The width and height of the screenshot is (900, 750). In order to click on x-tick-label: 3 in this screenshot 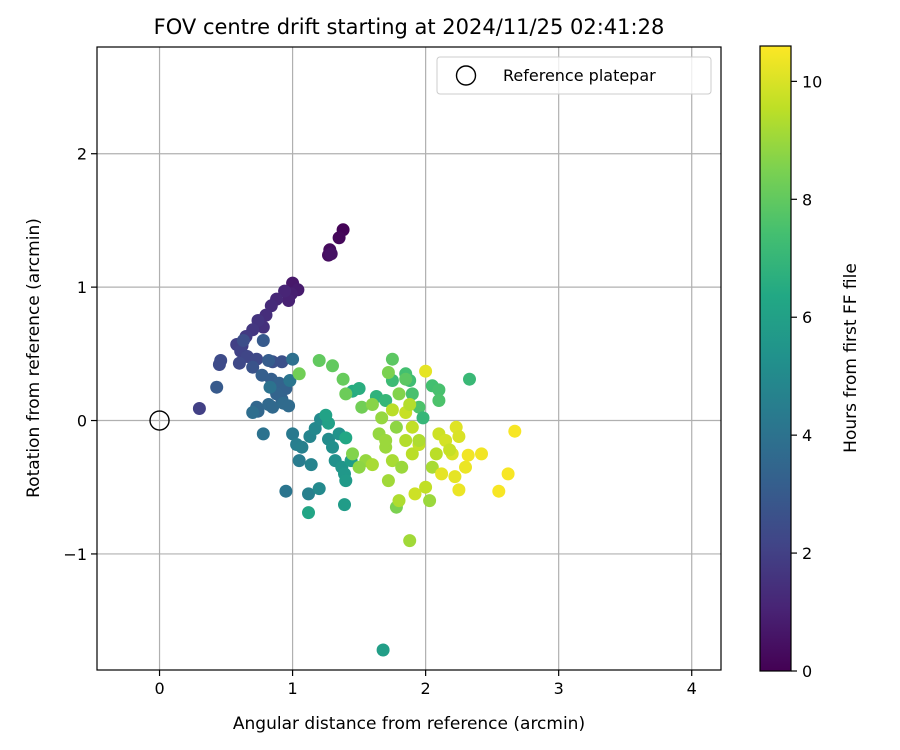, I will do `click(559, 688)`.